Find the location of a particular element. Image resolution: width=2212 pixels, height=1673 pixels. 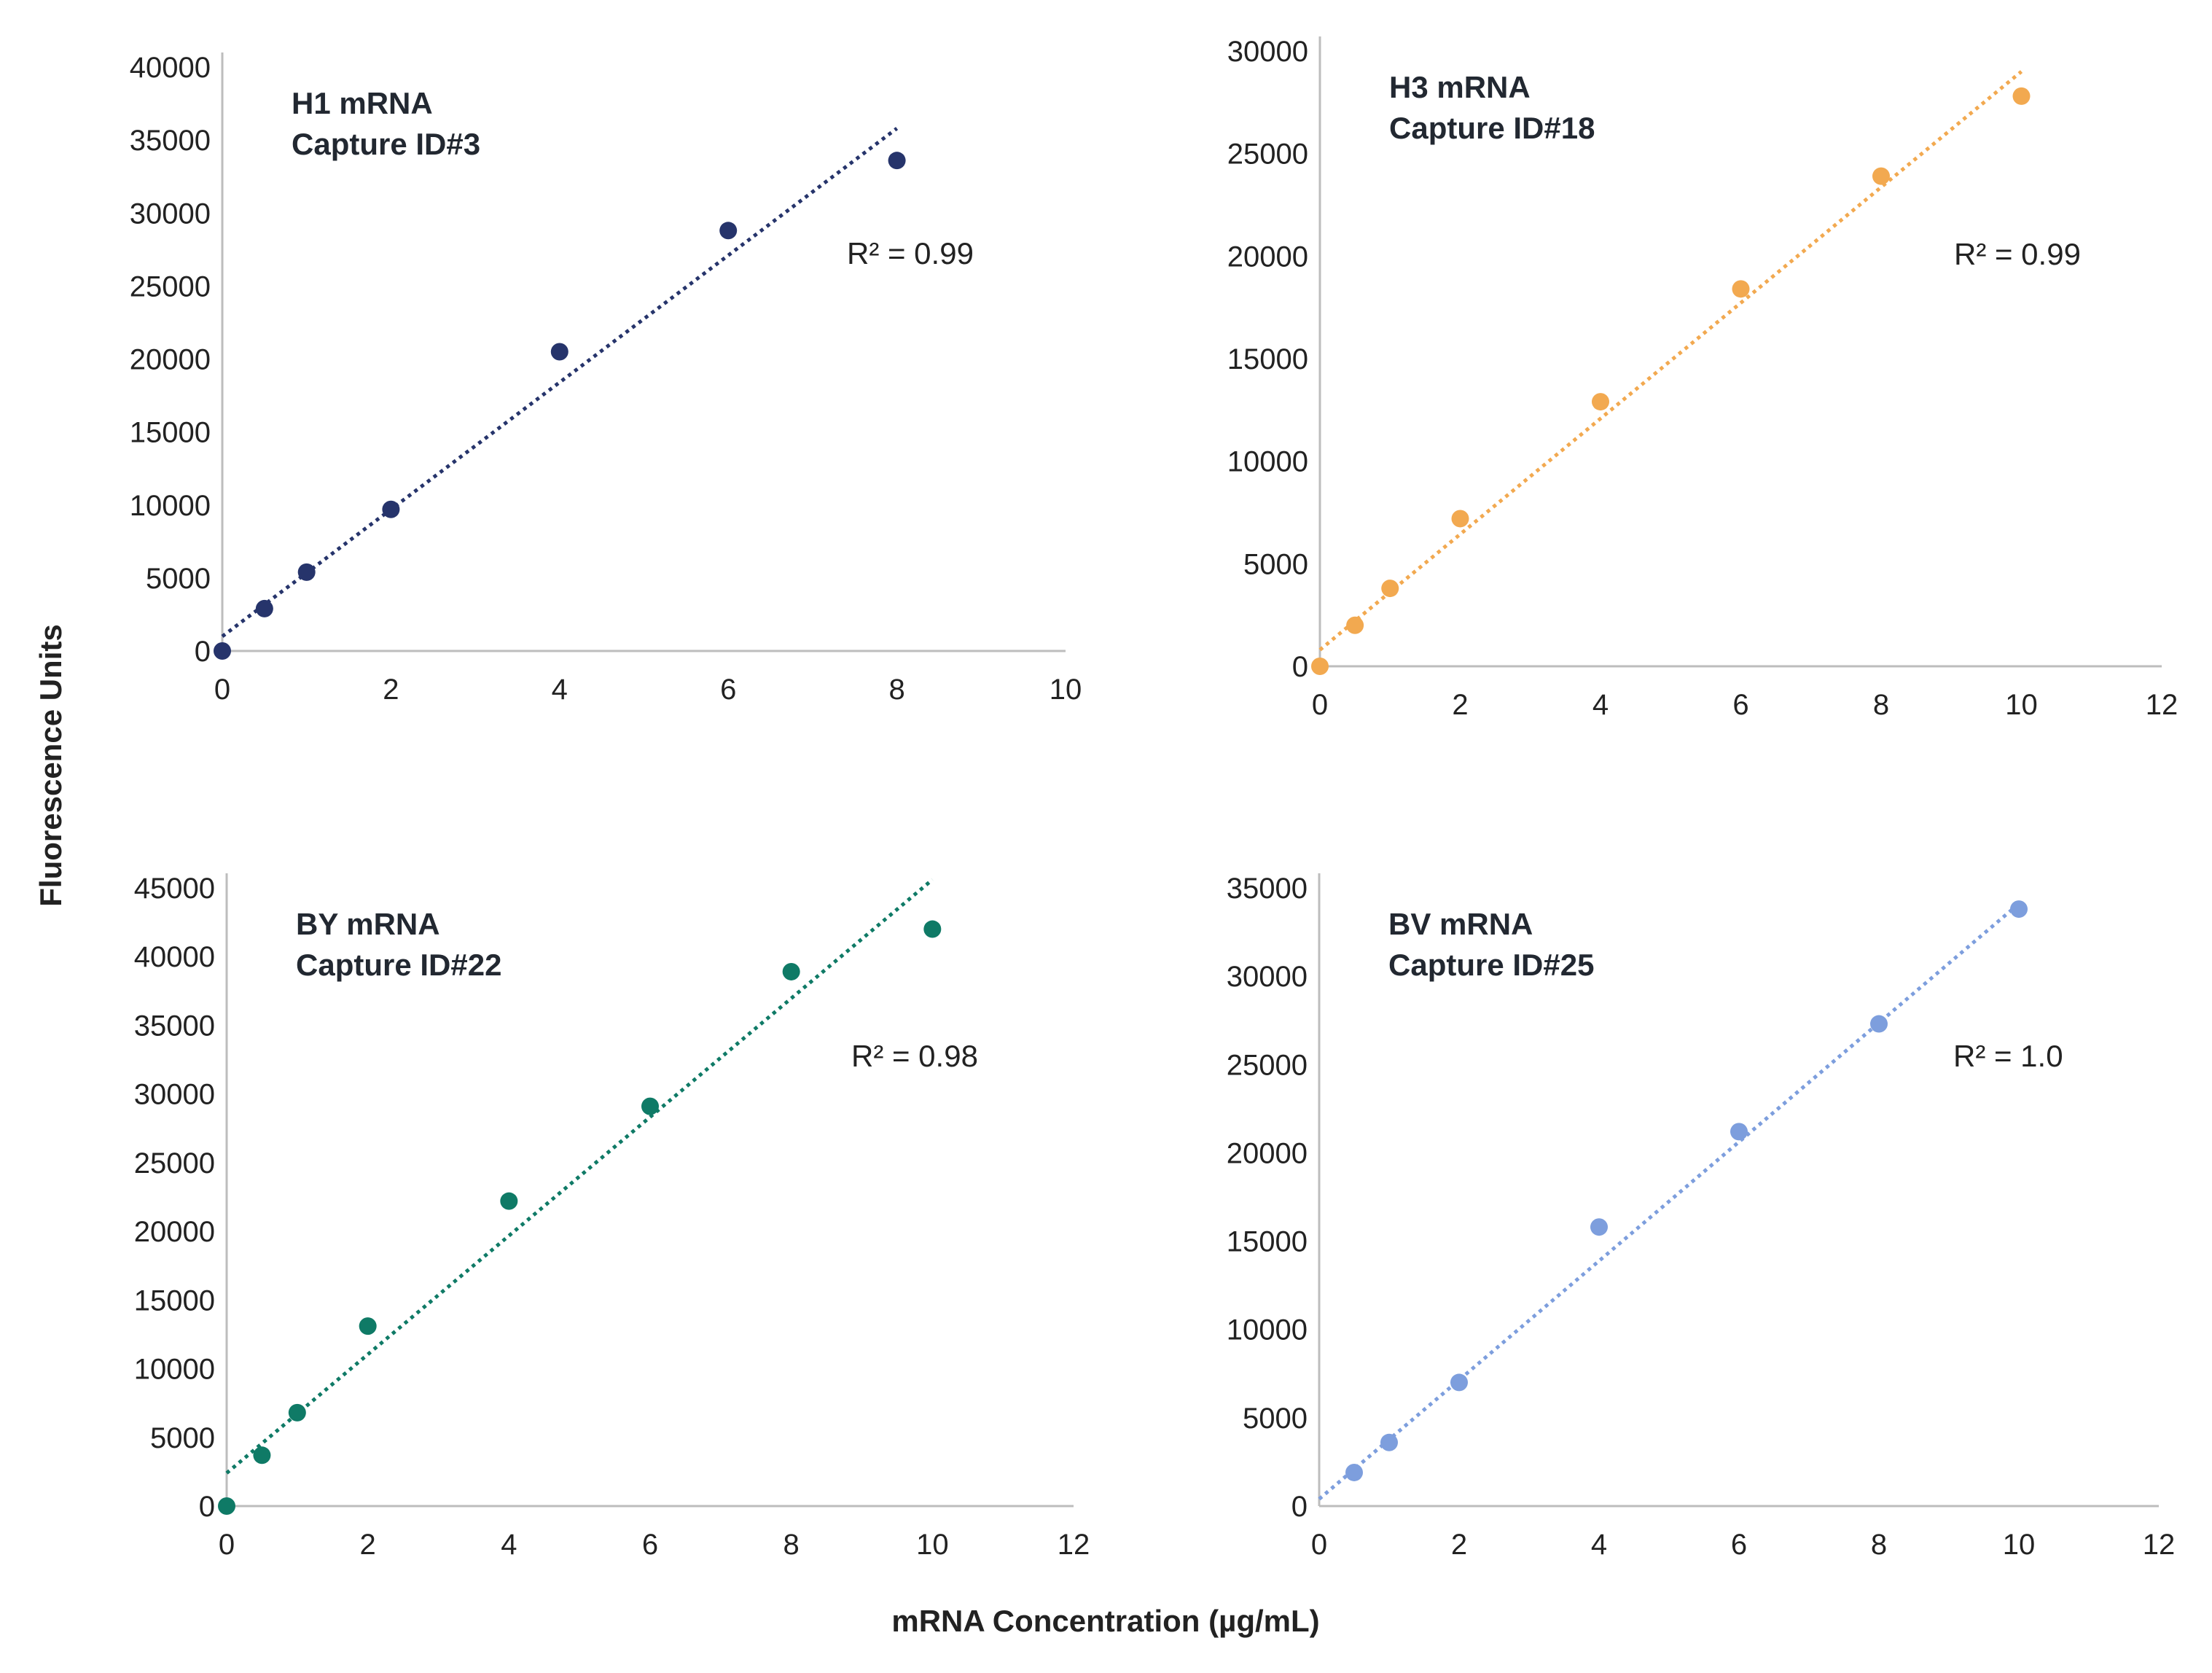

y-axis-title: Fluorescence Units is located at coordinates (51, 765).